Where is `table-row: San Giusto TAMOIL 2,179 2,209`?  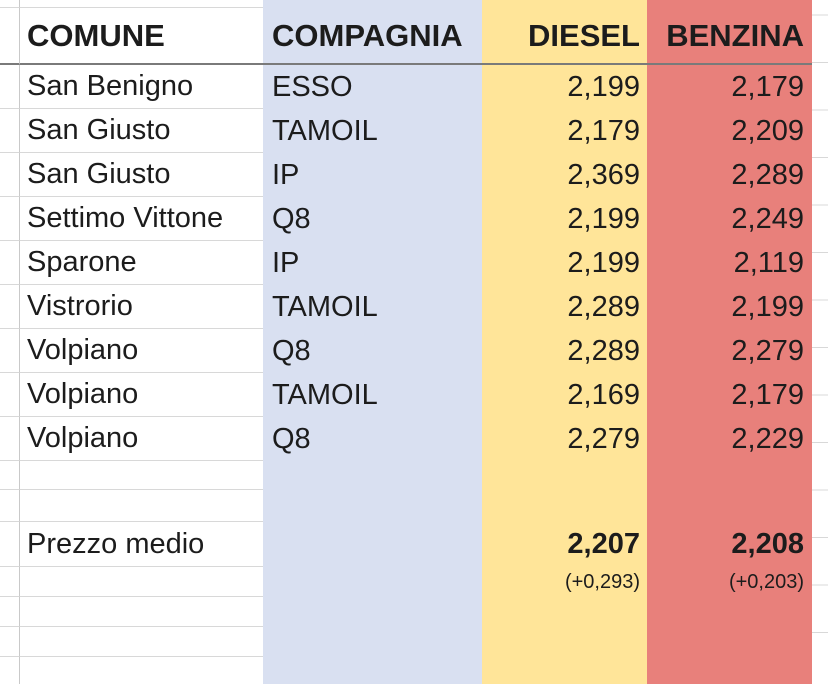
table-row: San Giusto TAMOIL 2,179 2,209 is located at coordinates (406, 131).